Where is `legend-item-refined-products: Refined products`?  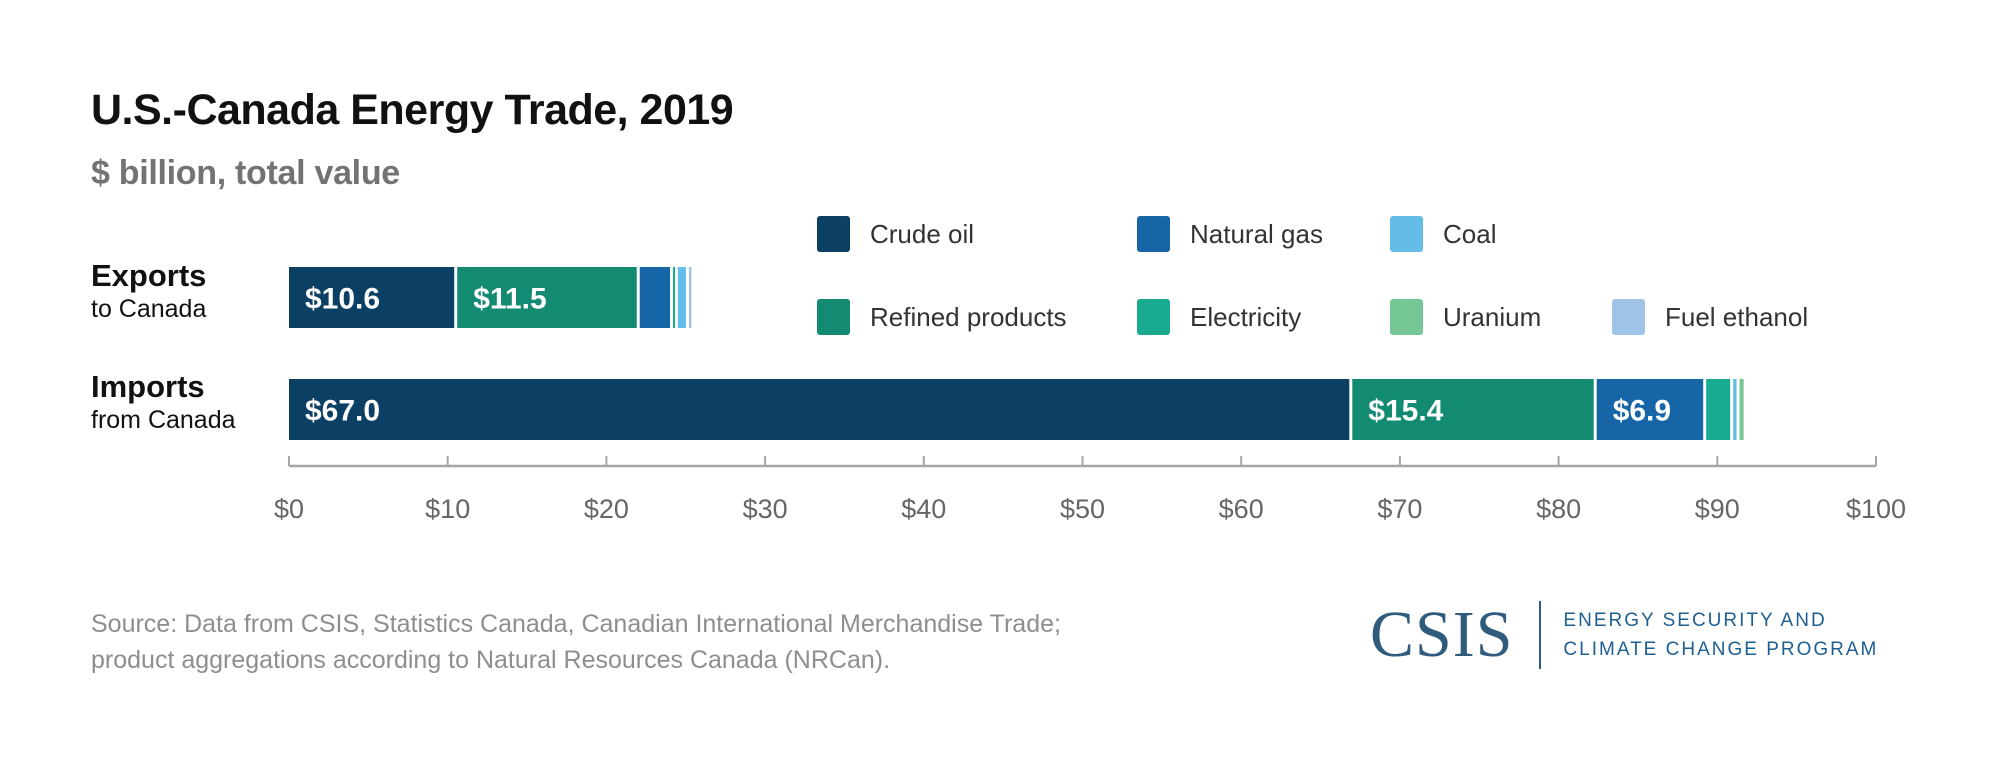 legend-item-refined-products: Refined products is located at coordinates (942, 317).